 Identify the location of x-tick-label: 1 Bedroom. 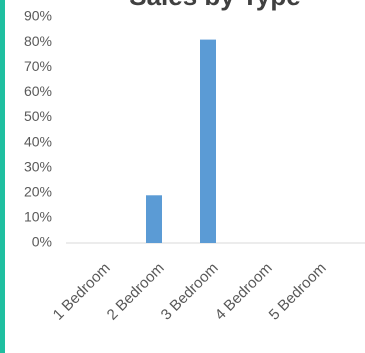
(82, 292).